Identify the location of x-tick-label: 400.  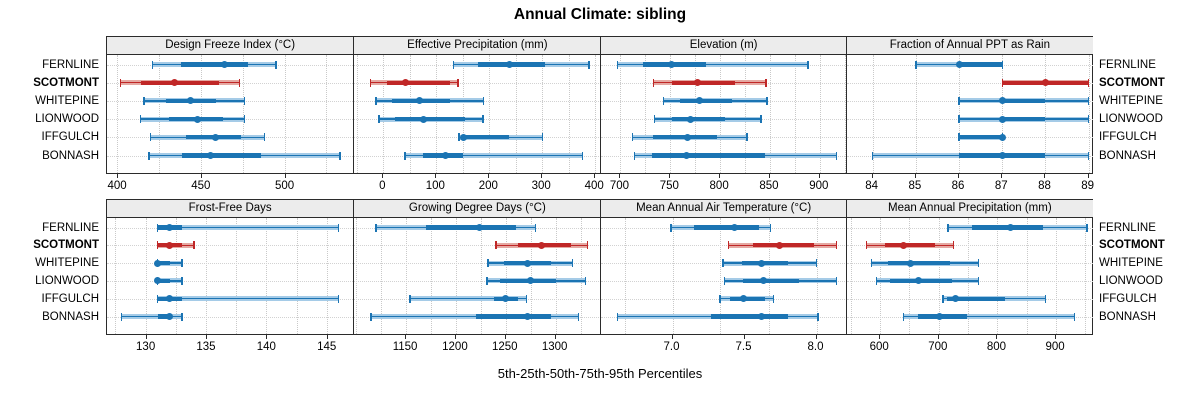
(117, 186).